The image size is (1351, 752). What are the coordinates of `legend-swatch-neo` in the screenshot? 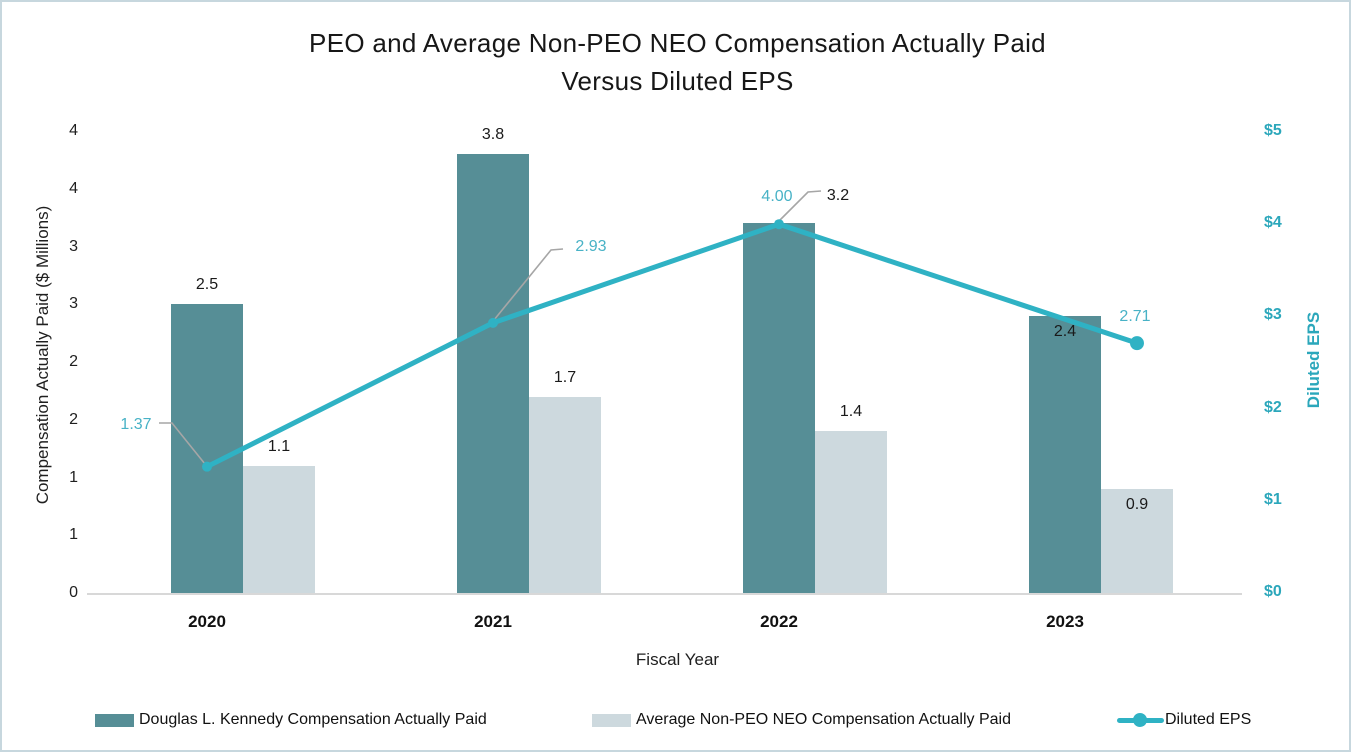 It's located at (611, 720).